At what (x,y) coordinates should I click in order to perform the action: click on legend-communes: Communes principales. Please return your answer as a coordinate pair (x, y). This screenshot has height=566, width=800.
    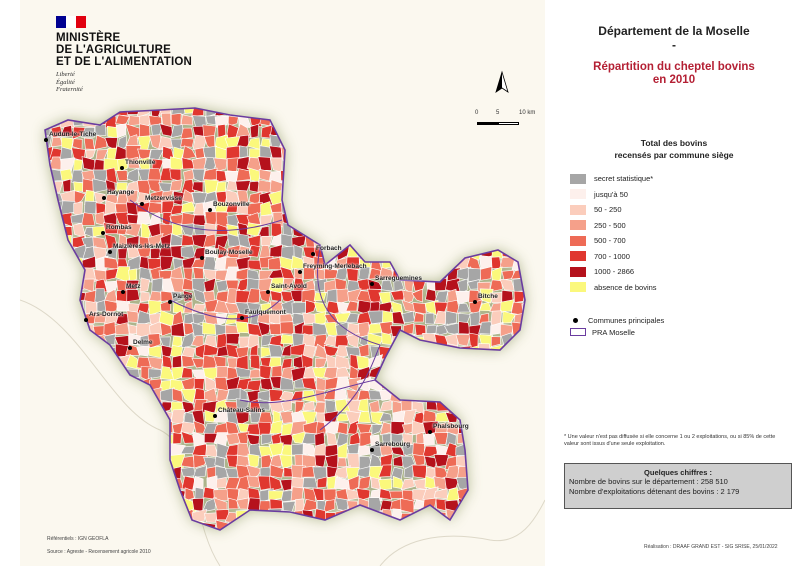
    Looking at the image, I should click on (617, 320).